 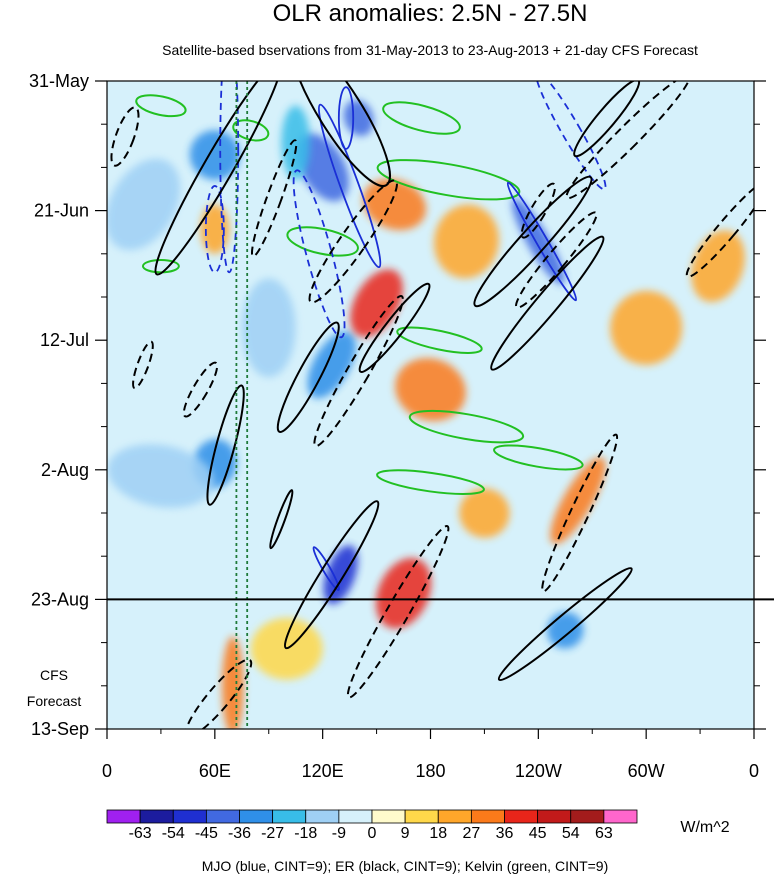 I want to click on colorbar-label: -18, so click(x=305, y=833).